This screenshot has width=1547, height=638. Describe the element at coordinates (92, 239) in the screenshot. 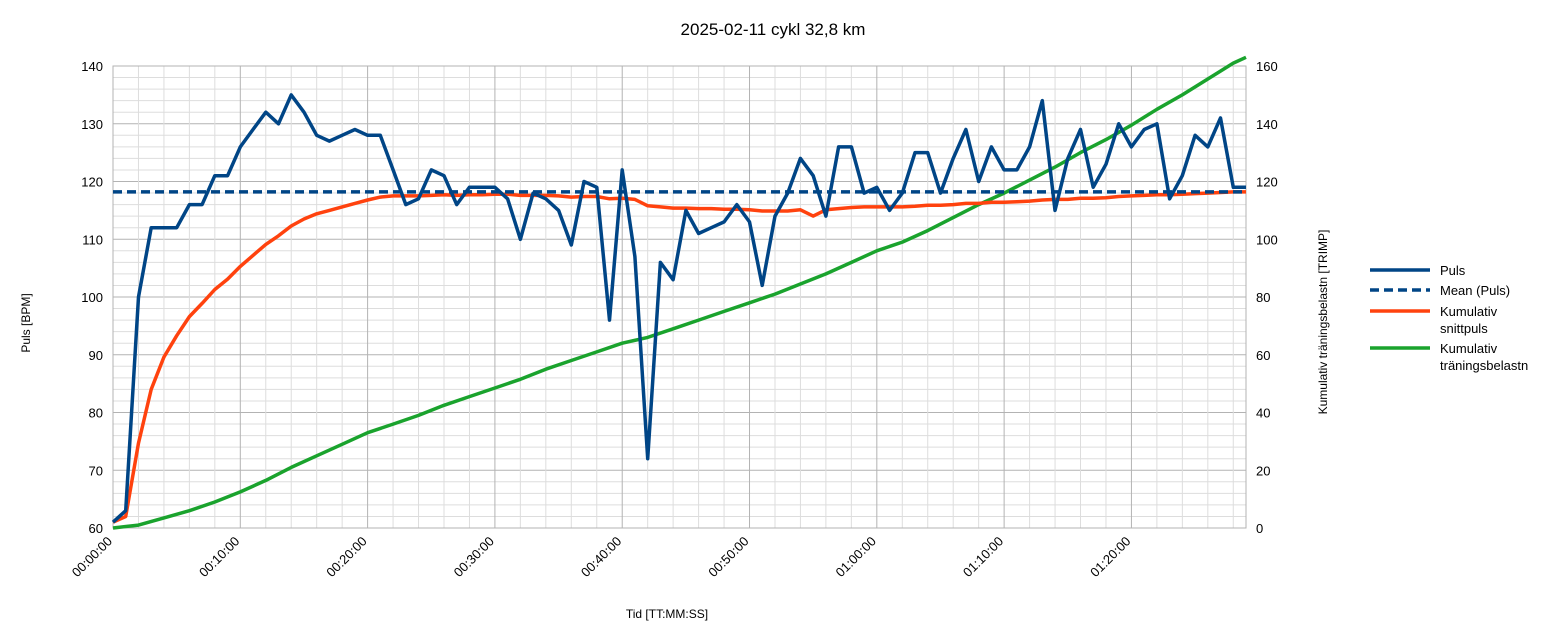

I see `y-tick-label: 110` at that location.